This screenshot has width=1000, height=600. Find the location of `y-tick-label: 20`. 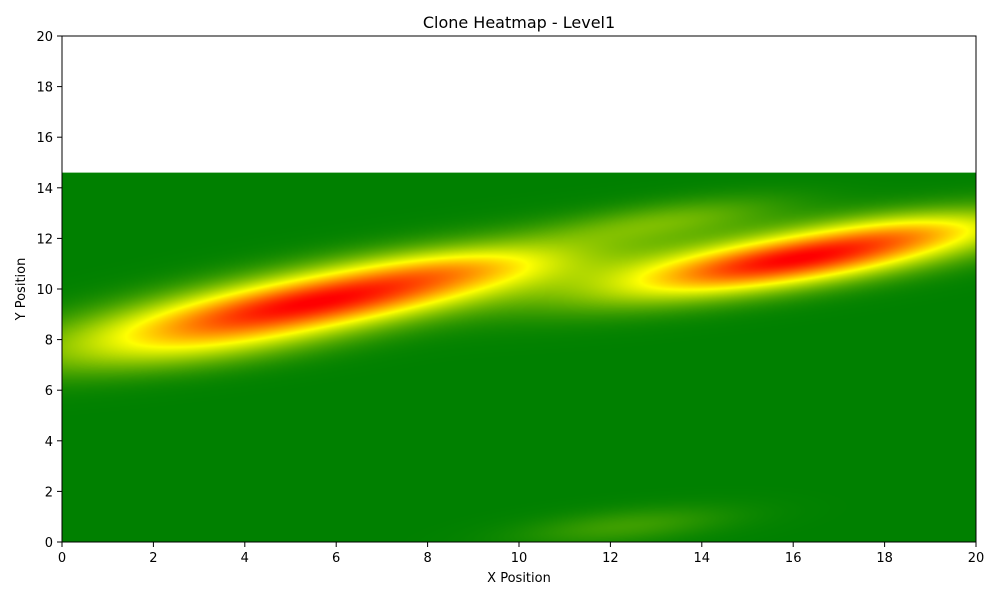

y-tick-label: 20 is located at coordinates (44, 37).